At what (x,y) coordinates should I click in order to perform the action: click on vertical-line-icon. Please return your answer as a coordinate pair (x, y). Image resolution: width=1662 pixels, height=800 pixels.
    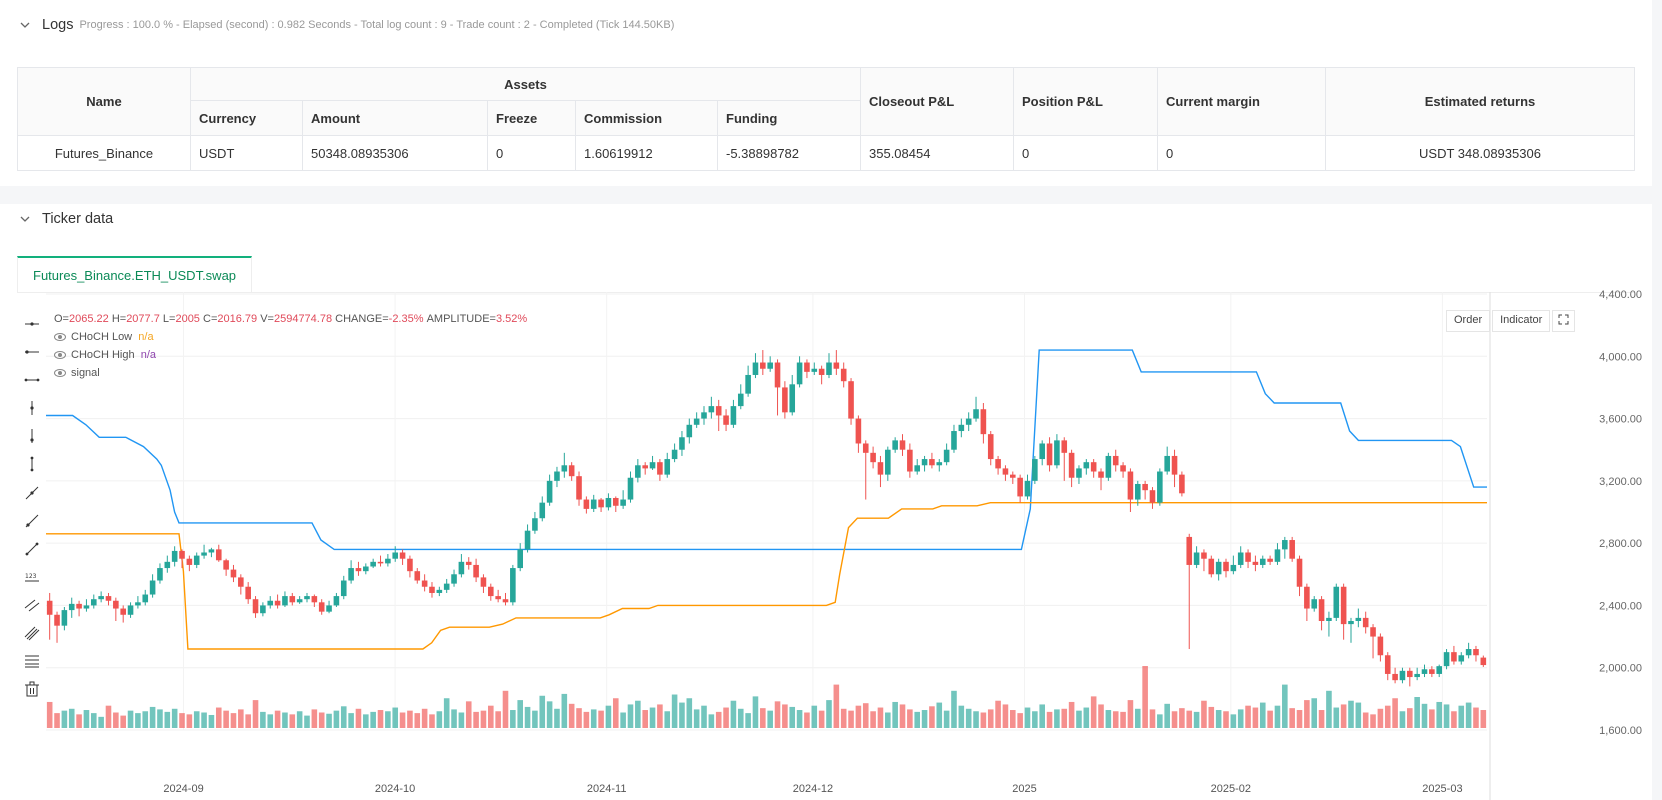
    Looking at the image, I should click on (32, 408).